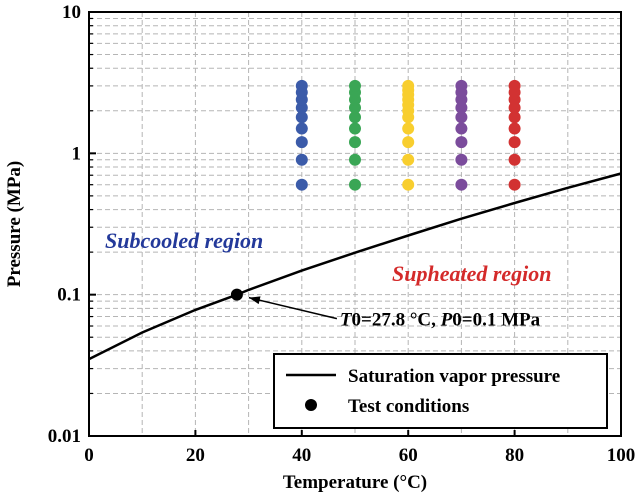 This screenshot has width=637, height=496. I want to click on y-axis-label: Pressure (MPa), so click(14, 224).